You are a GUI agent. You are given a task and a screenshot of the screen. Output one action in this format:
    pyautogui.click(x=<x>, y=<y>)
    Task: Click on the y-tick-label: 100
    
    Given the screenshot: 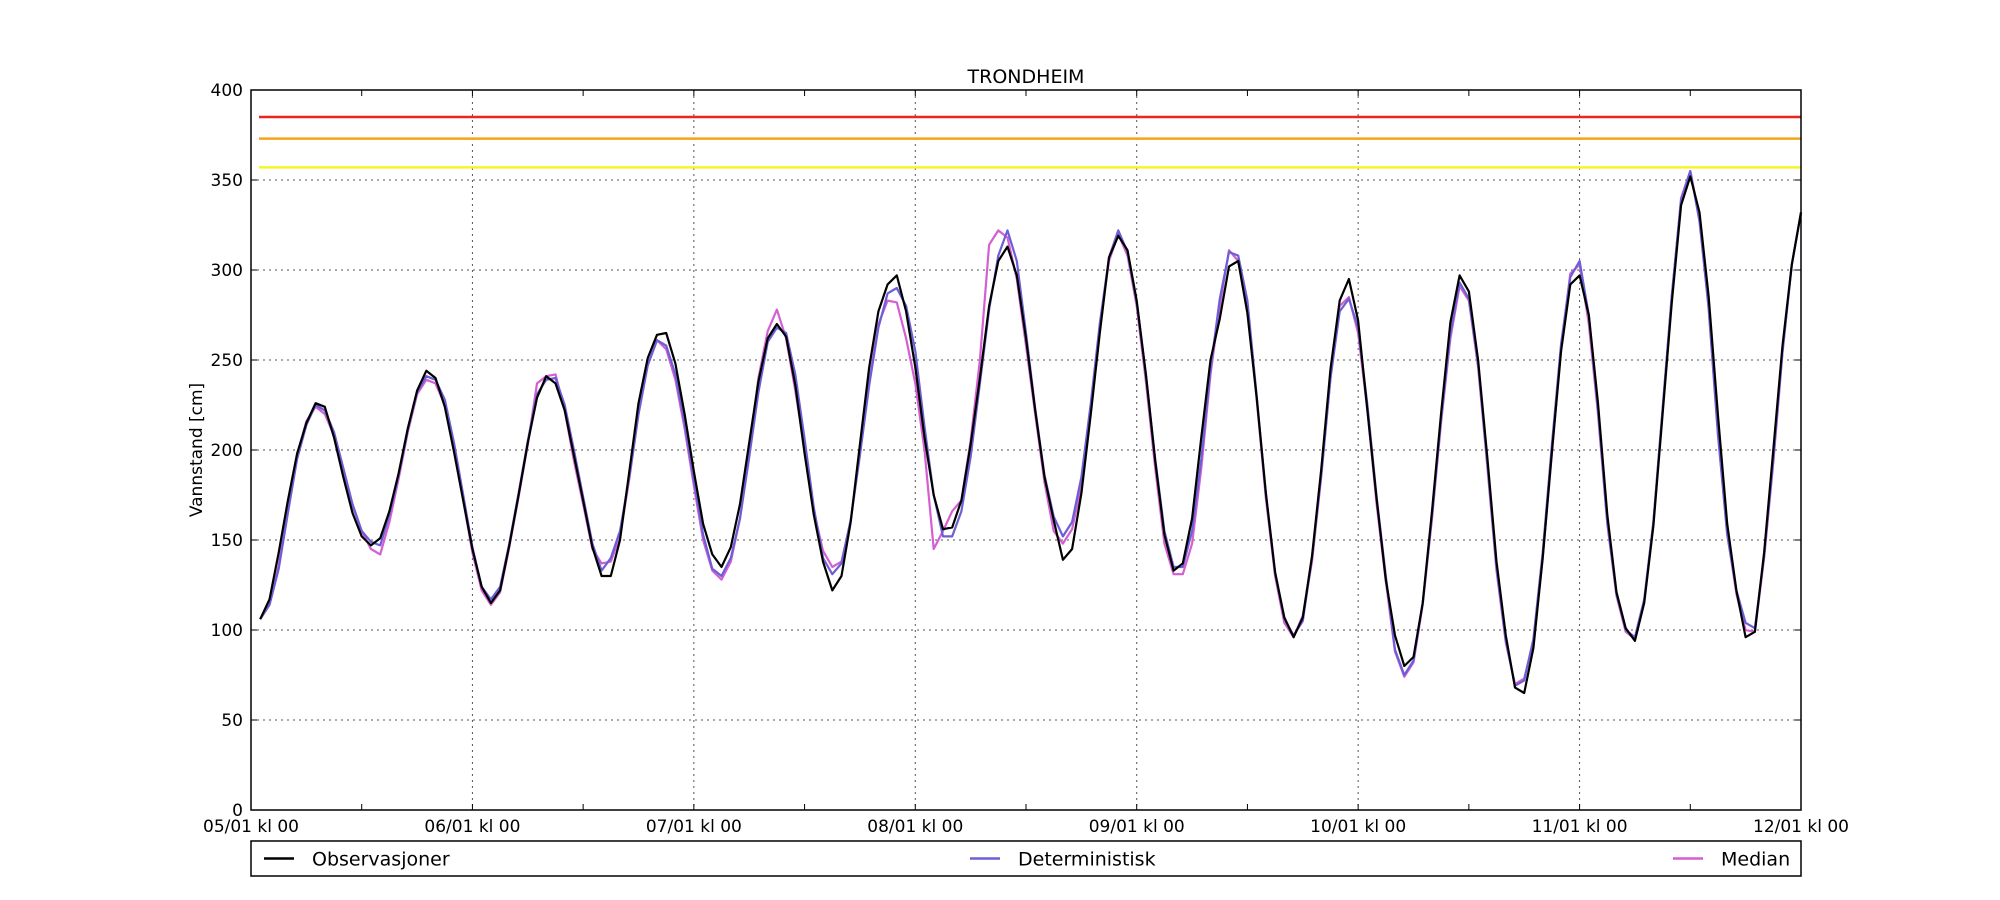 What is the action you would take?
    pyautogui.click(x=227, y=631)
    